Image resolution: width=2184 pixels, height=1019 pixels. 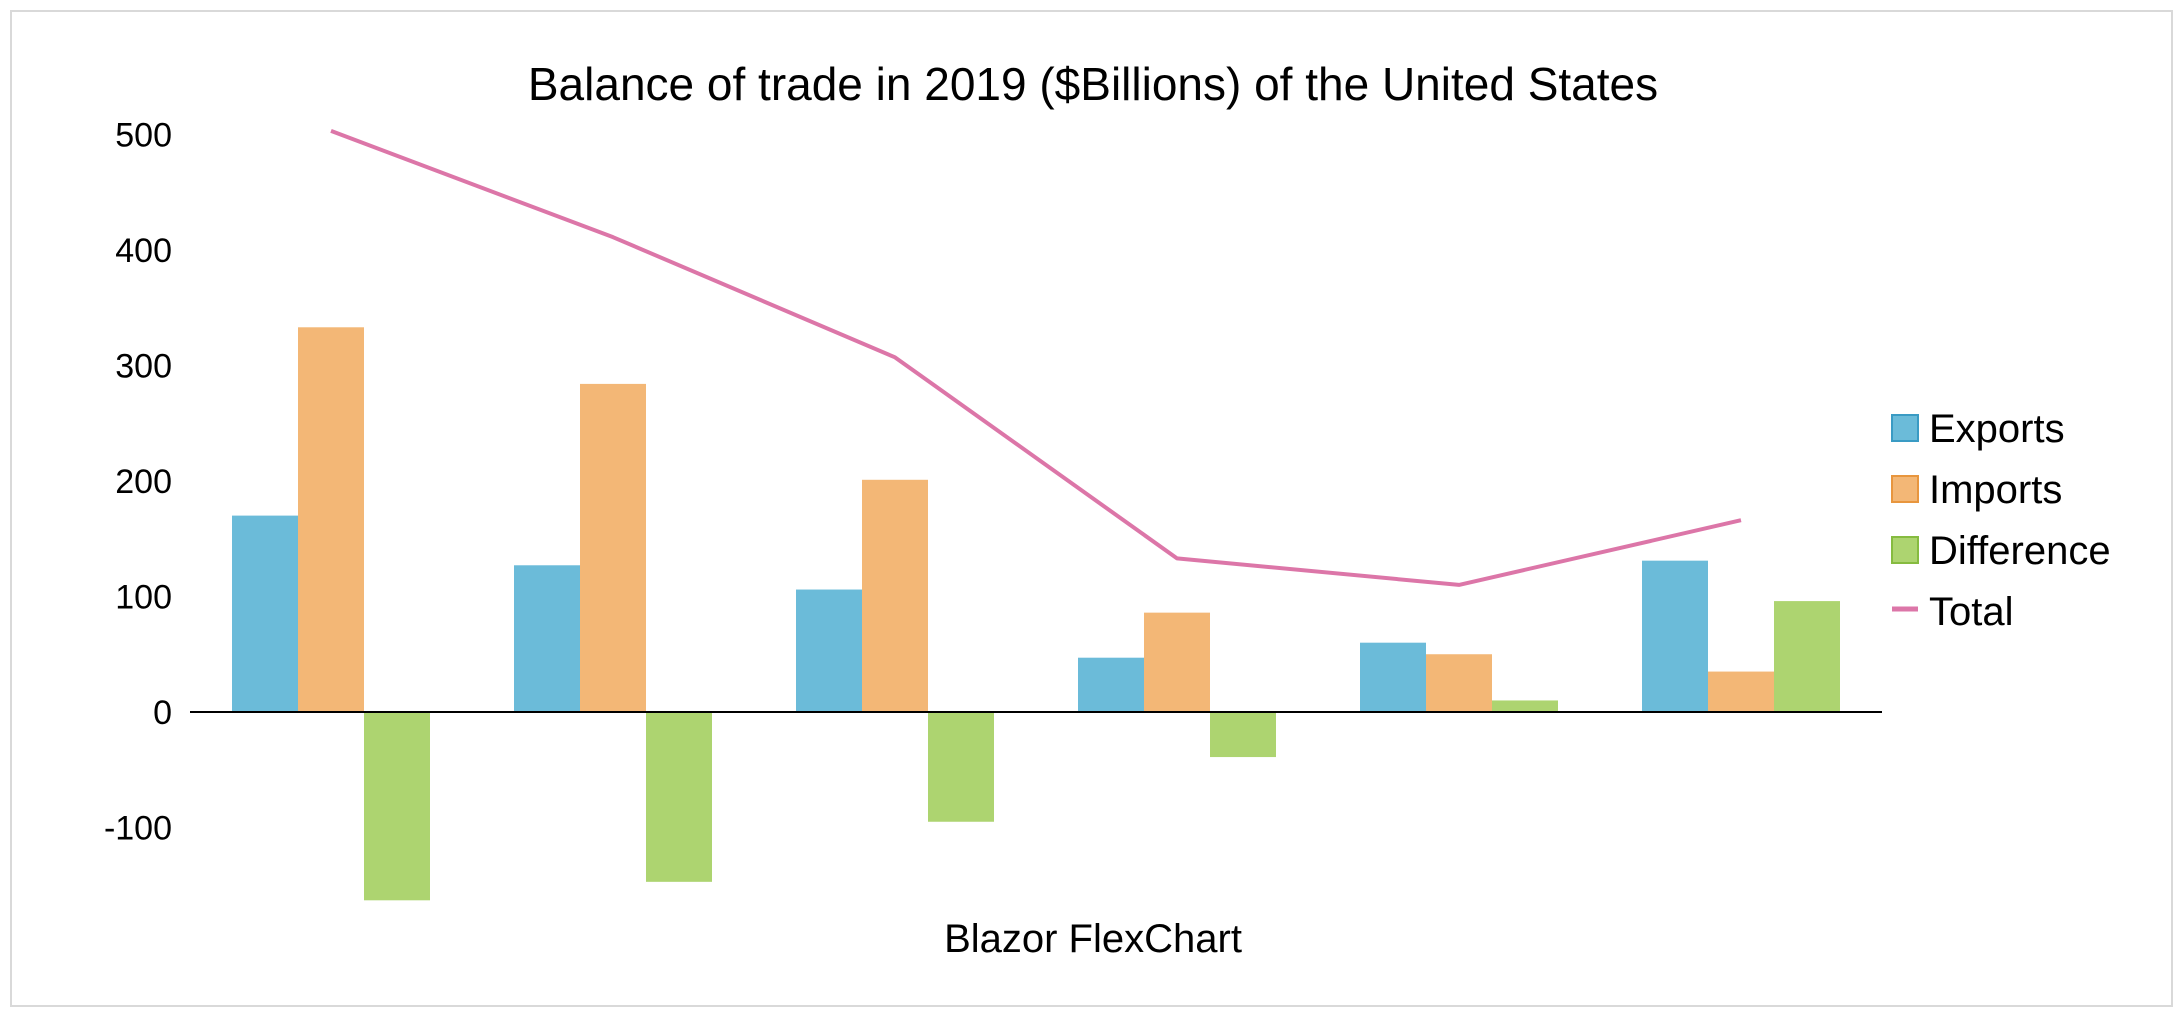 What do you see at coordinates (138, 829) in the screenshot?
I see `y-tick-label: -100` at bounding box center [138, 829].